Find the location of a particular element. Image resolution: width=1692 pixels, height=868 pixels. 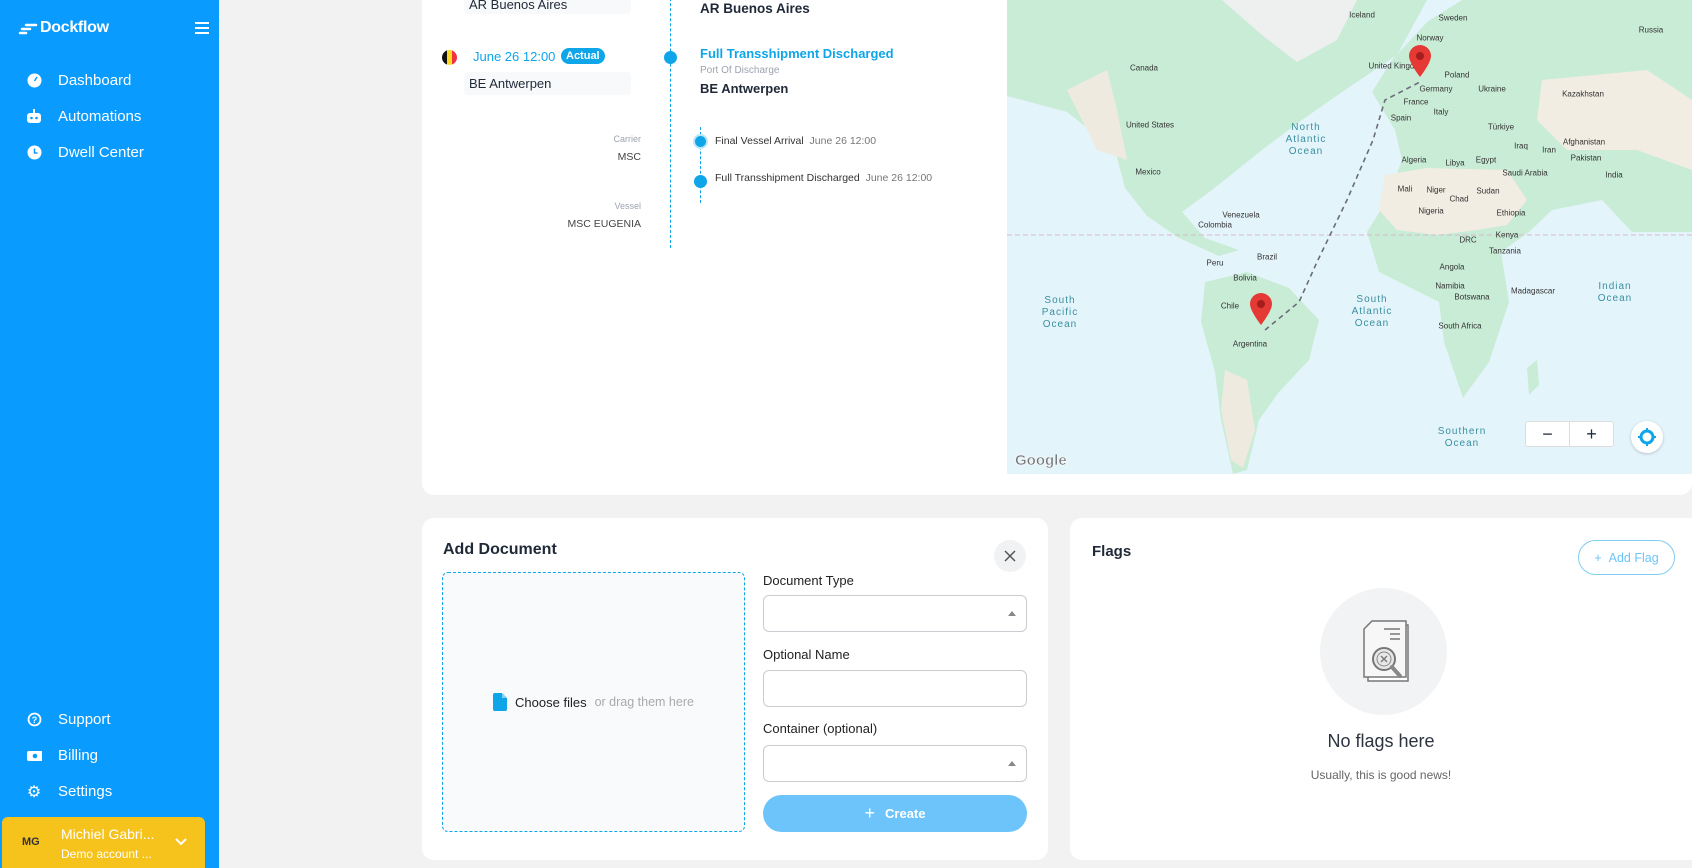

sidebar-item-billing: Billing is located at coordinates (62, 755).